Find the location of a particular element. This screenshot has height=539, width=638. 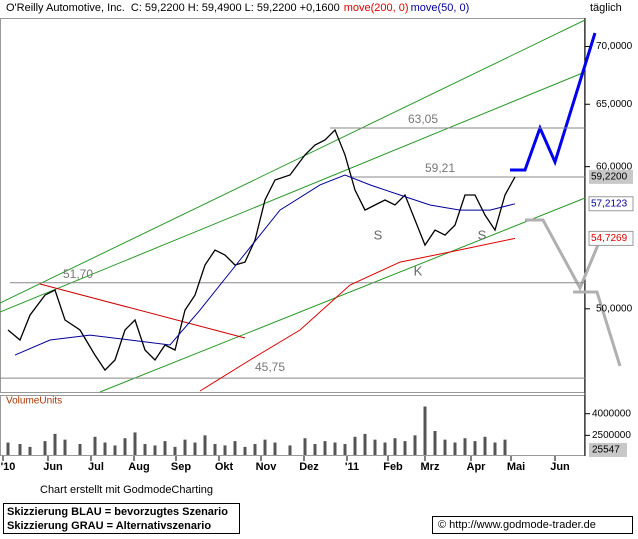

y-tick-label: 60,0000 is located at coordinates (614, 166).